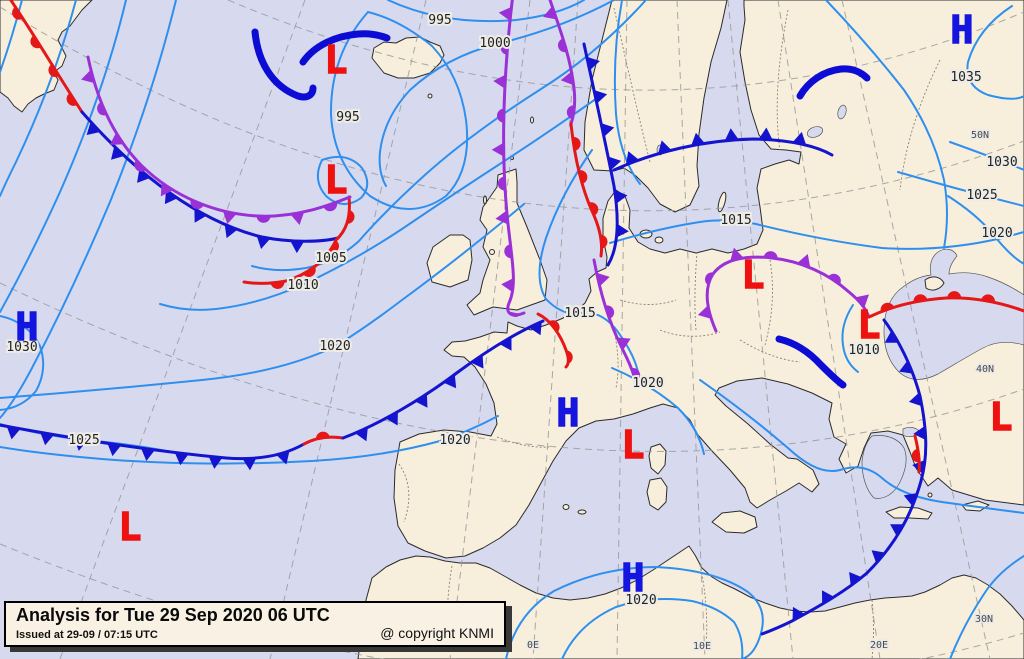 This screenshot has height=659, width=1024. What do you see at coordinates (330, 258) in the screenshot?
I see `pressure-label: 1005` at bounding box center [330, 258].